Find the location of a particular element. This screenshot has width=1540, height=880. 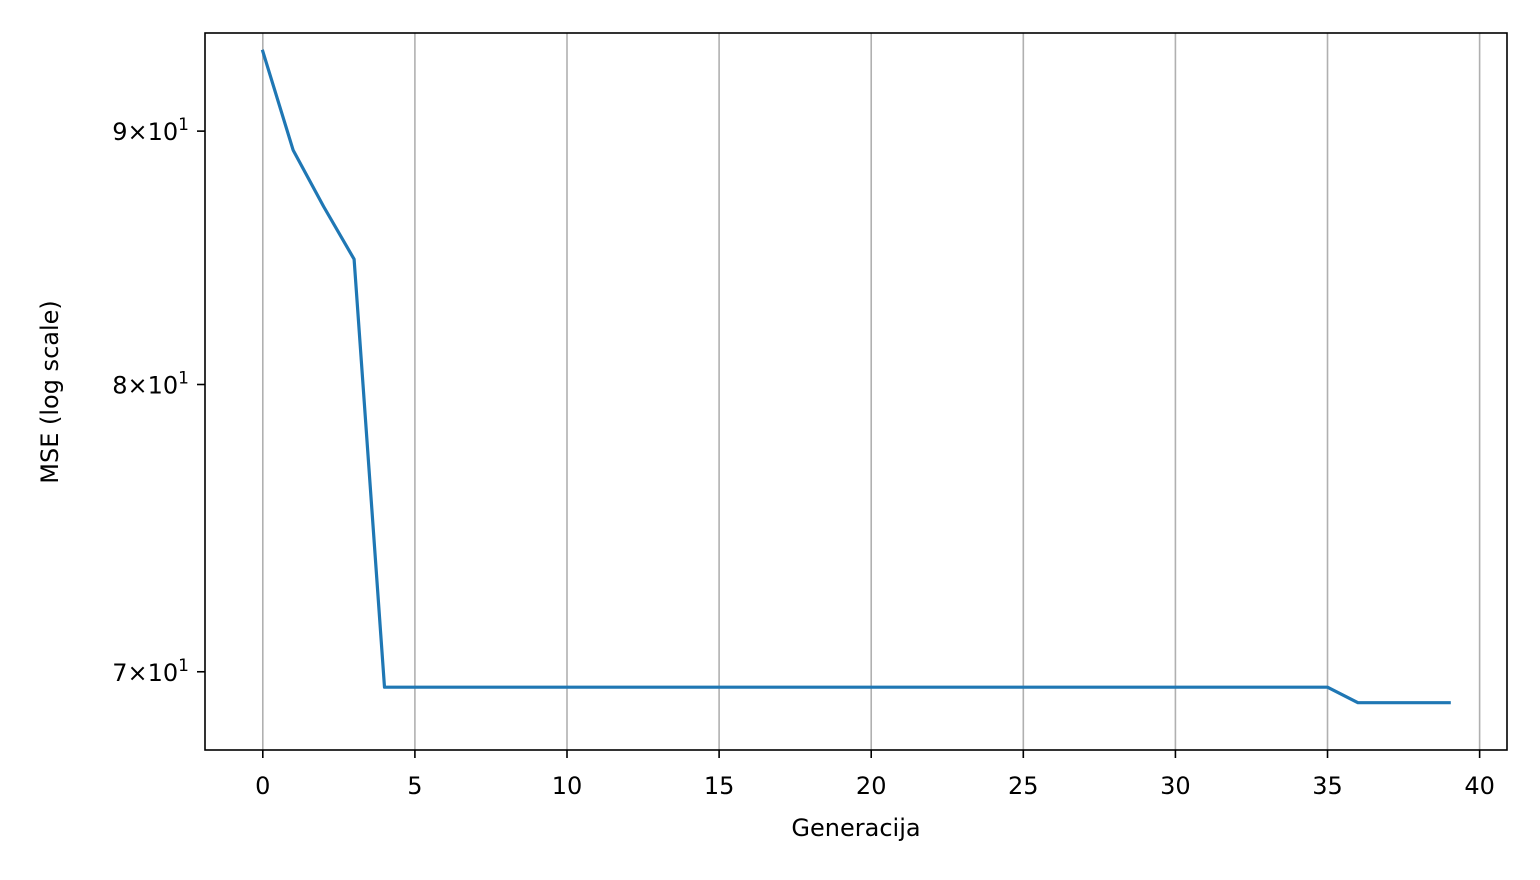

x-tick-label: 35 is located at coordinates (1327, 786).